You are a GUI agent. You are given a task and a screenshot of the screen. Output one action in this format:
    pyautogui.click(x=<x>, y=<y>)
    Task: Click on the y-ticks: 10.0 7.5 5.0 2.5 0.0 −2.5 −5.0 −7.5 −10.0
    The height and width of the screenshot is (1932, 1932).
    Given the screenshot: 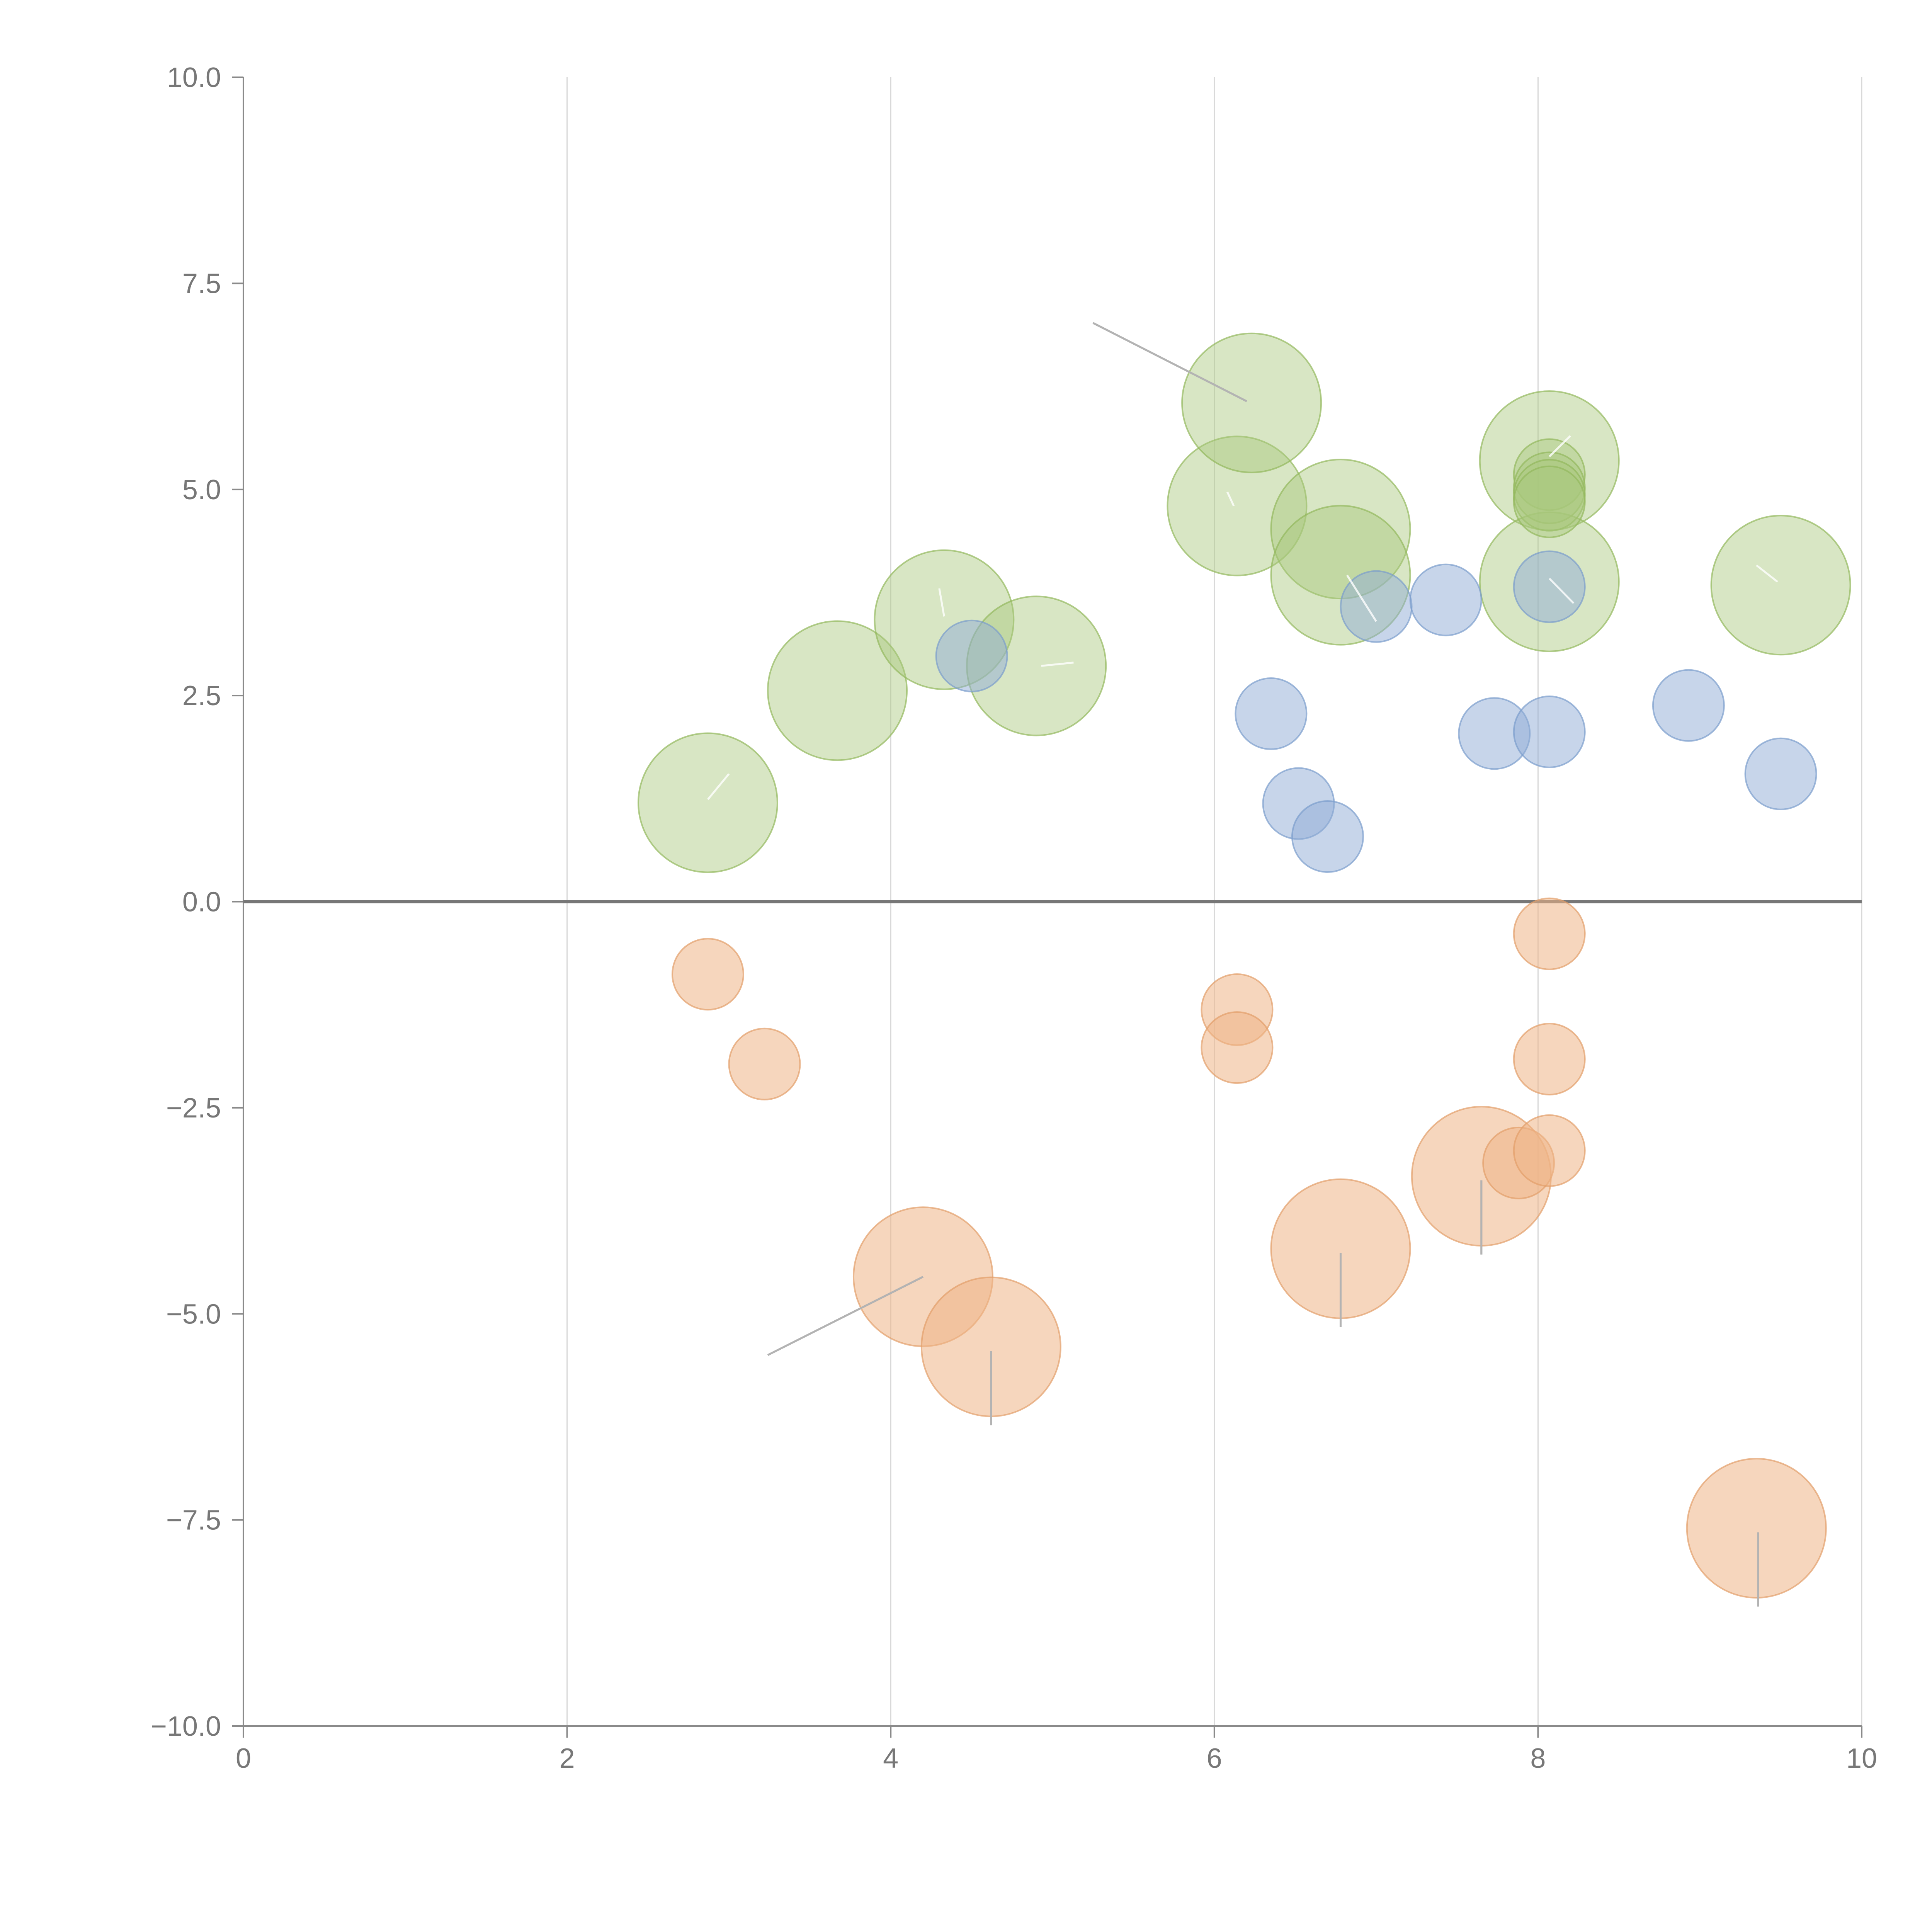 What is the action you would take?
    pyautogui.click(x=197, y=902)
    